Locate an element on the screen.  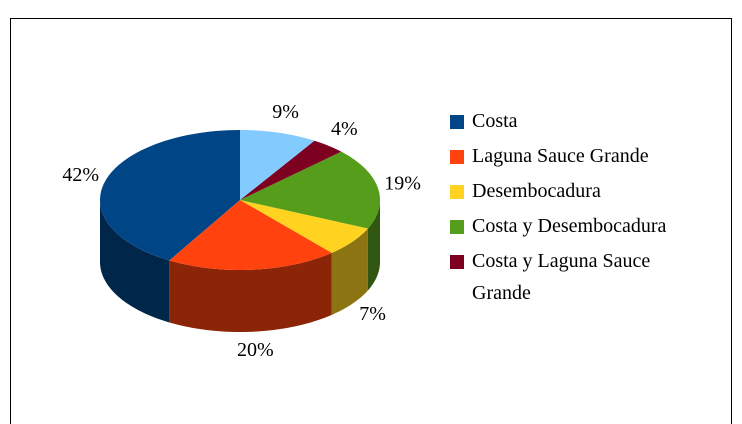
legend-label: Laguna Sauce Grande is located at coordinates (560, 156).